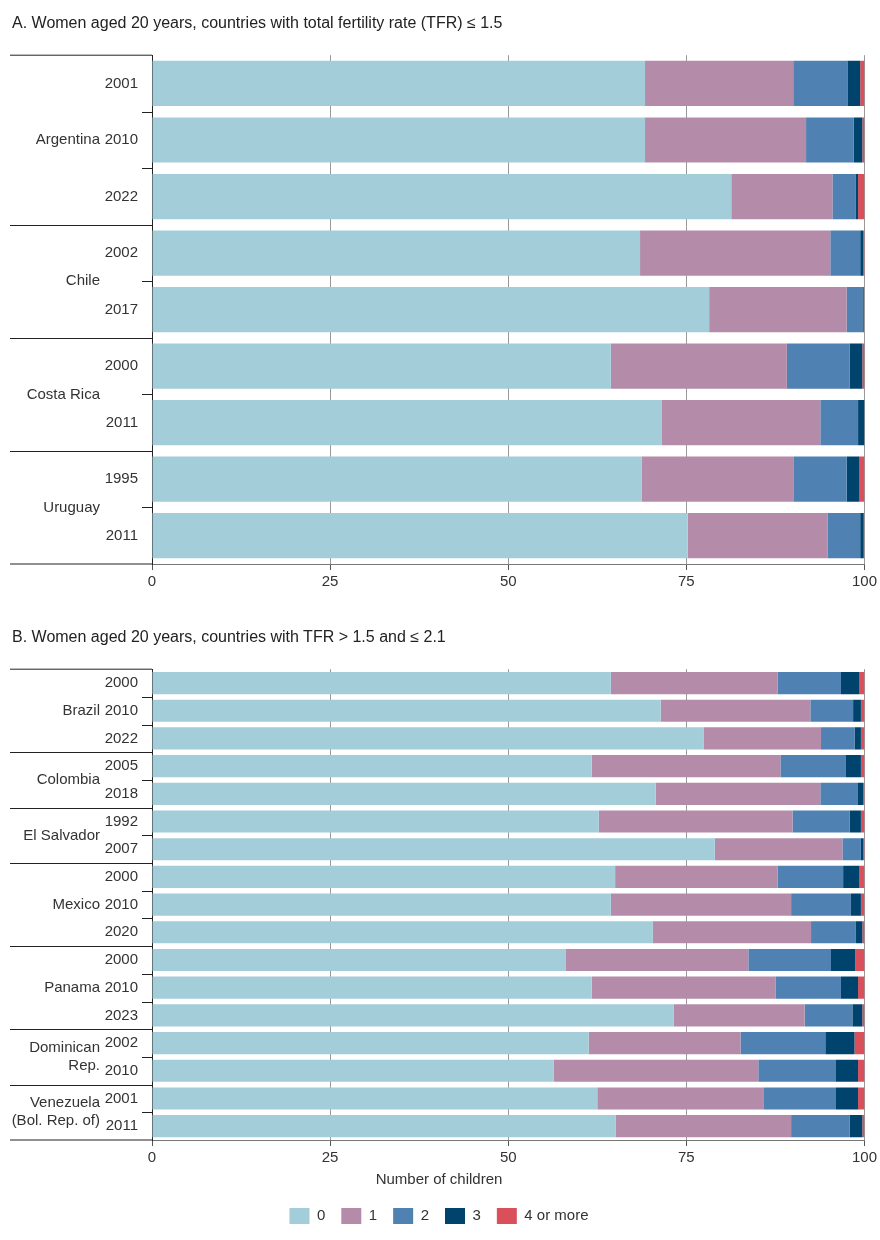  What do you see at coordinates (257, 23) in the screenshot?
I see `chart-title: A. Women aged 20 years, countries with total fertility rate (TFR) ≤ 1.5` at bounding box center [257, 23].